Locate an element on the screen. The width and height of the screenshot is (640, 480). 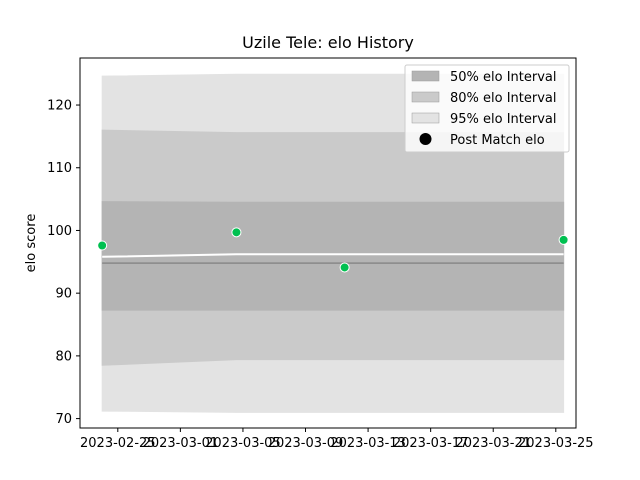
x-tick-label: 2023-03-05 is located at coordinates (243, 443).